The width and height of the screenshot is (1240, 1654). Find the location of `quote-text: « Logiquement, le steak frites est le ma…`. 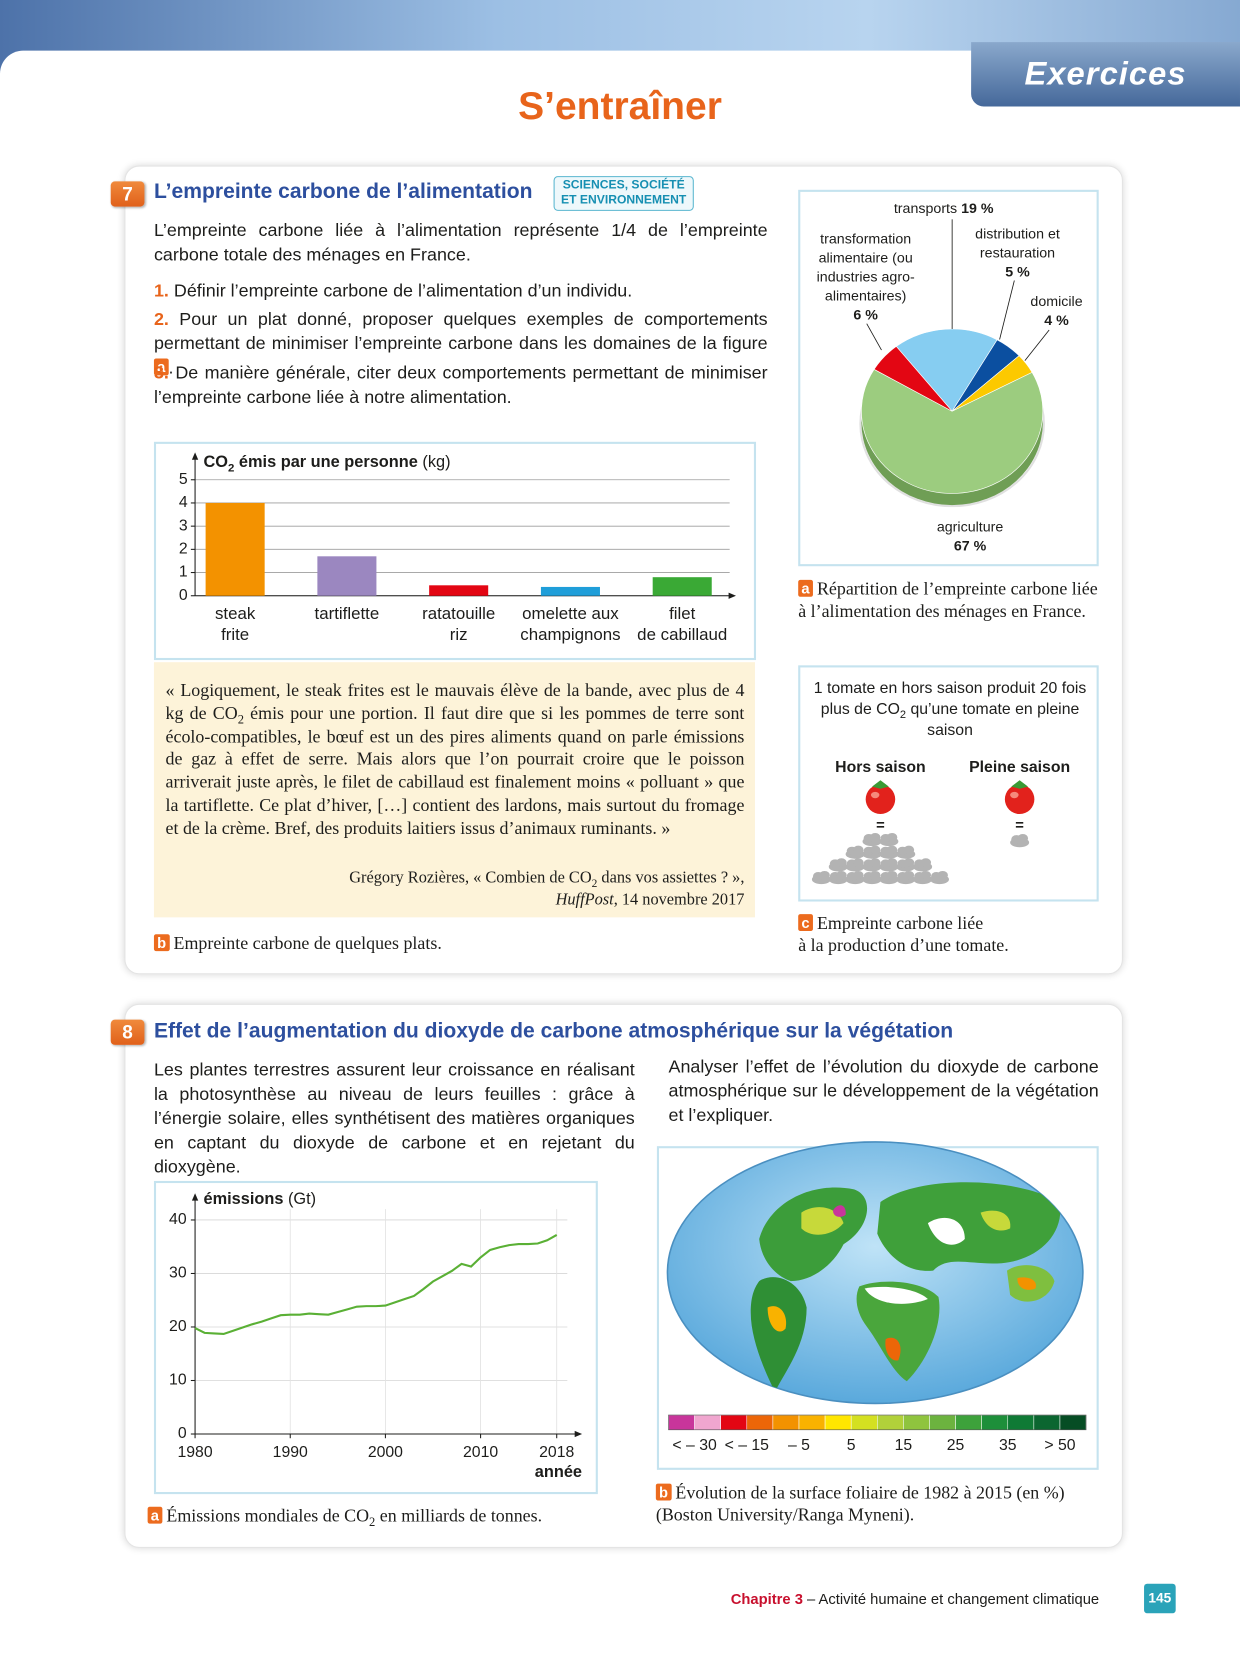

quote-text: « Logiquement, le steak frites est le ma… is located at coordinates (455, 702).